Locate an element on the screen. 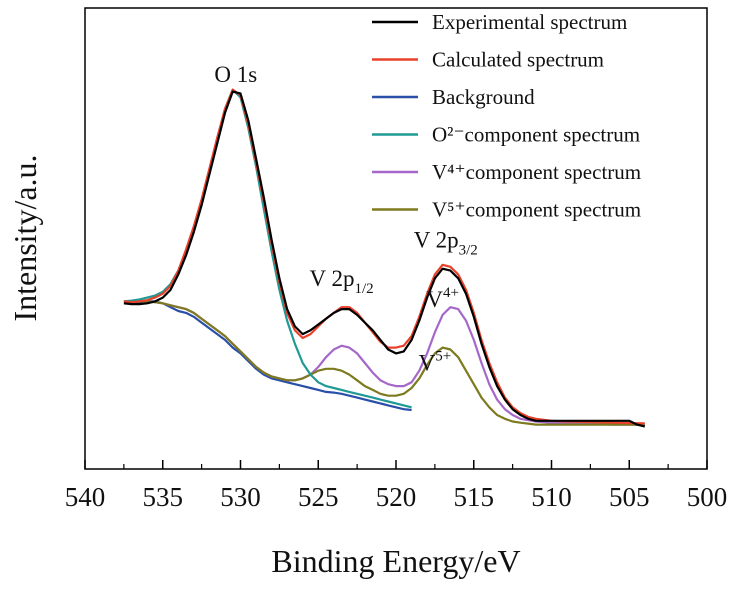  x-tick-label: 515 is located at coordinates (474, 497).